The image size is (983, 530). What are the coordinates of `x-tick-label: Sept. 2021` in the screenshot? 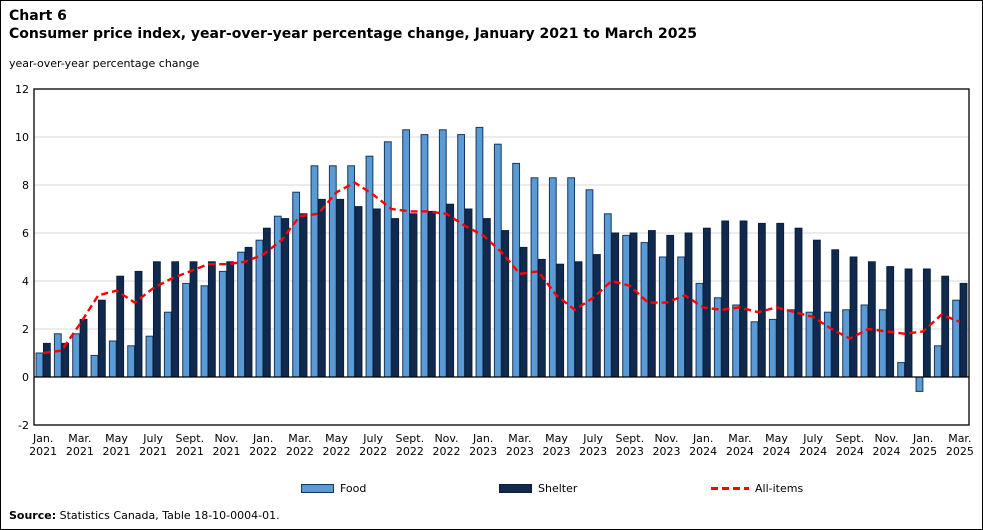 It's located at (190, 445).